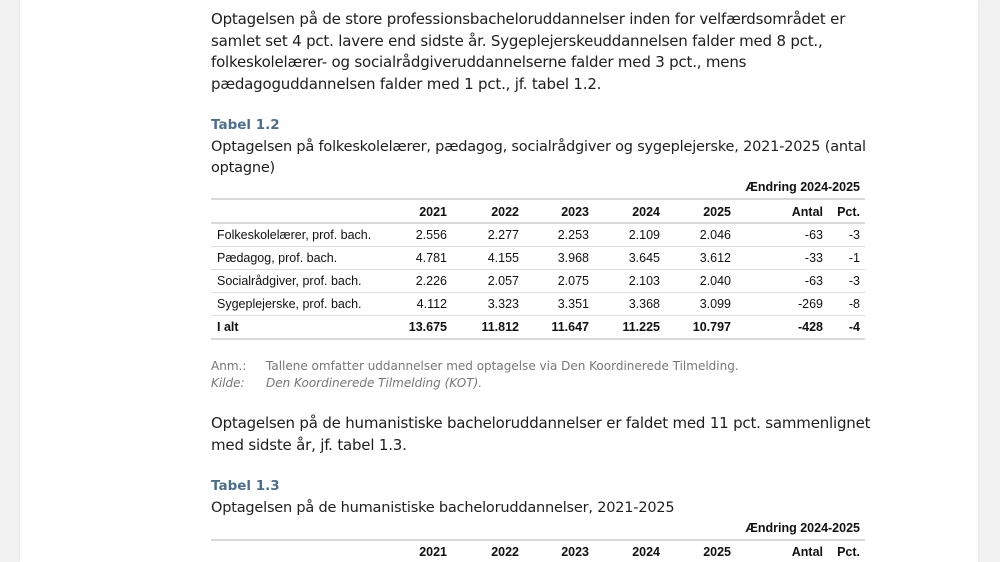 Image resolution: width=1000 pixels, height=562 pixels. I want to click on cell: 2.046, so click(715, 235).